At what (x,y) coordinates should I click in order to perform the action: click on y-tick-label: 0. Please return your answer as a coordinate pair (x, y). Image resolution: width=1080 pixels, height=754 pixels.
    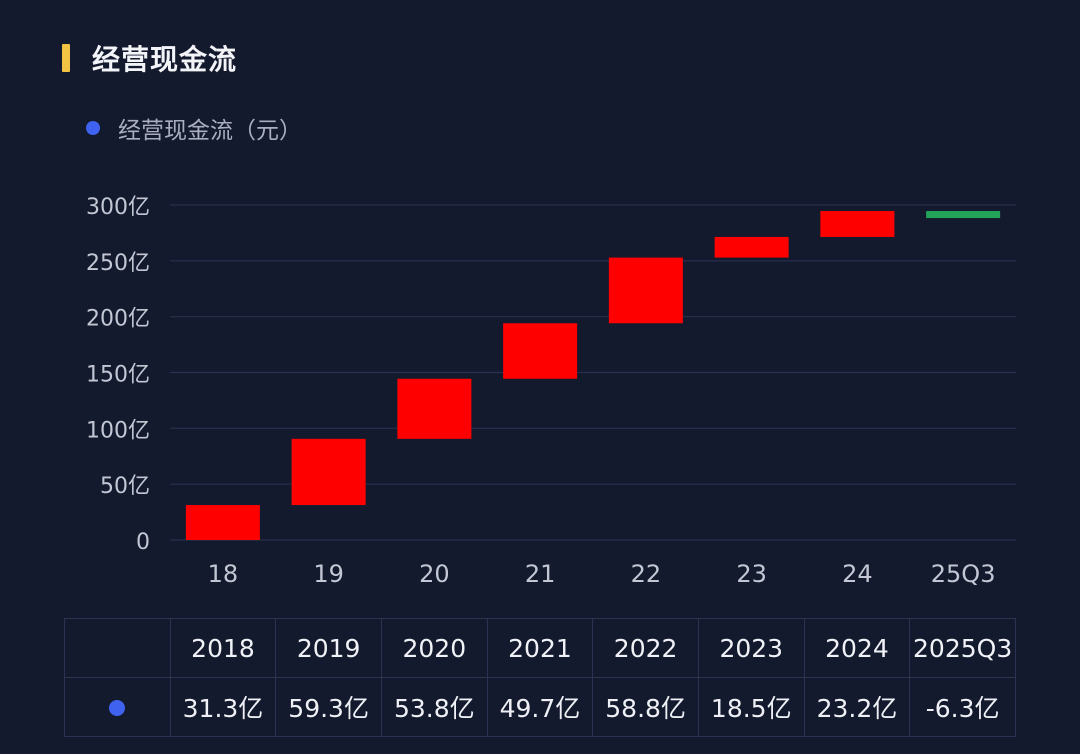
    Looking at the image, I should click on (143, 542).